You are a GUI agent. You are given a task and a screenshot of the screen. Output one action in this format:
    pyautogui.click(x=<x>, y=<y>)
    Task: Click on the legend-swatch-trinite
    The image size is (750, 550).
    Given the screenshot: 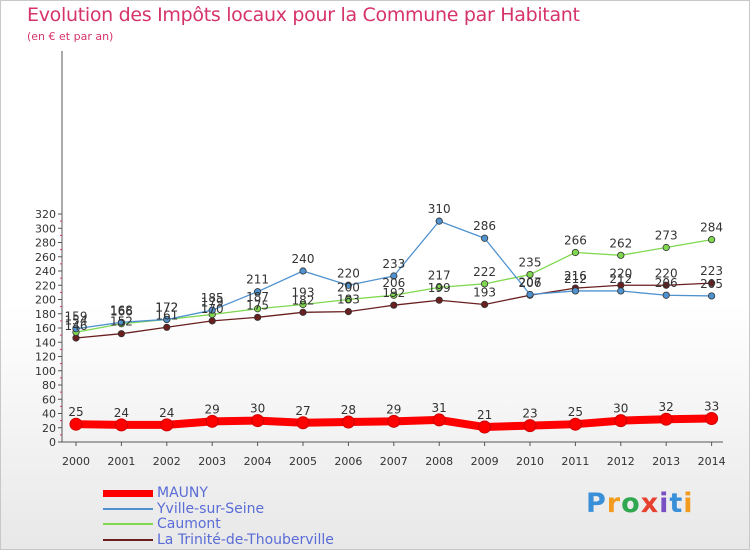 What is the action you would take?
    pyautogui.click(x=128, y=540)
    